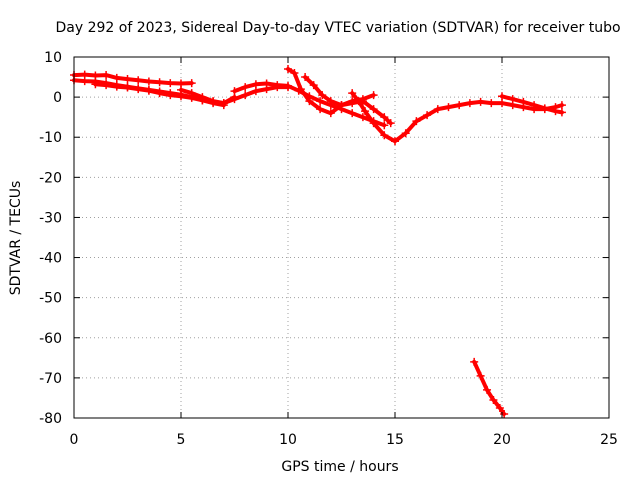  I want to click on y-tick-label: -30, so click(50, 218).